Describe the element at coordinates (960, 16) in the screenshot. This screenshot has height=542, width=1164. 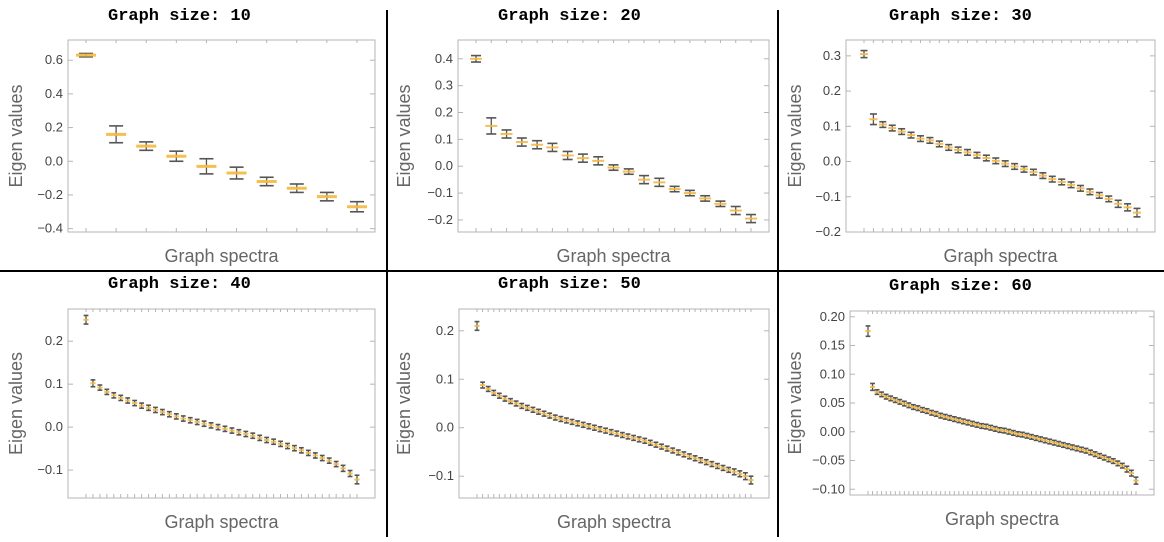
I see `panel-title: Graph size: 30` at that location.